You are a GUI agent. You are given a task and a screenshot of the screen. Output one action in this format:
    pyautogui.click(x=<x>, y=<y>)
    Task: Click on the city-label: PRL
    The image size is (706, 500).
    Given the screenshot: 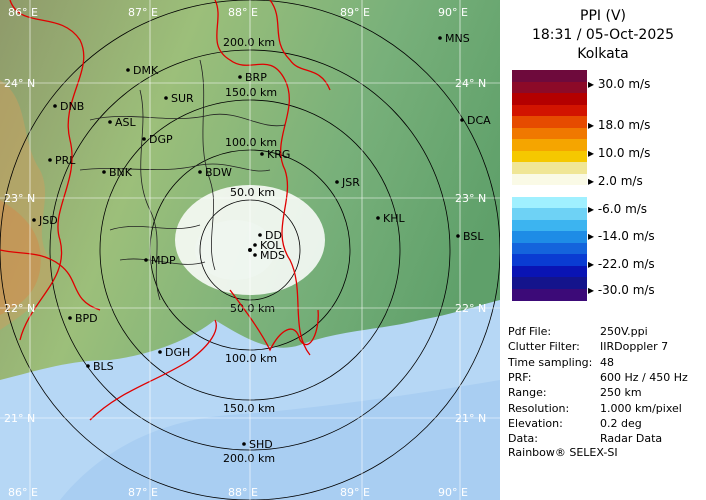 What is the action you would take?
    pyautogui.click(x=65, y=160)
    